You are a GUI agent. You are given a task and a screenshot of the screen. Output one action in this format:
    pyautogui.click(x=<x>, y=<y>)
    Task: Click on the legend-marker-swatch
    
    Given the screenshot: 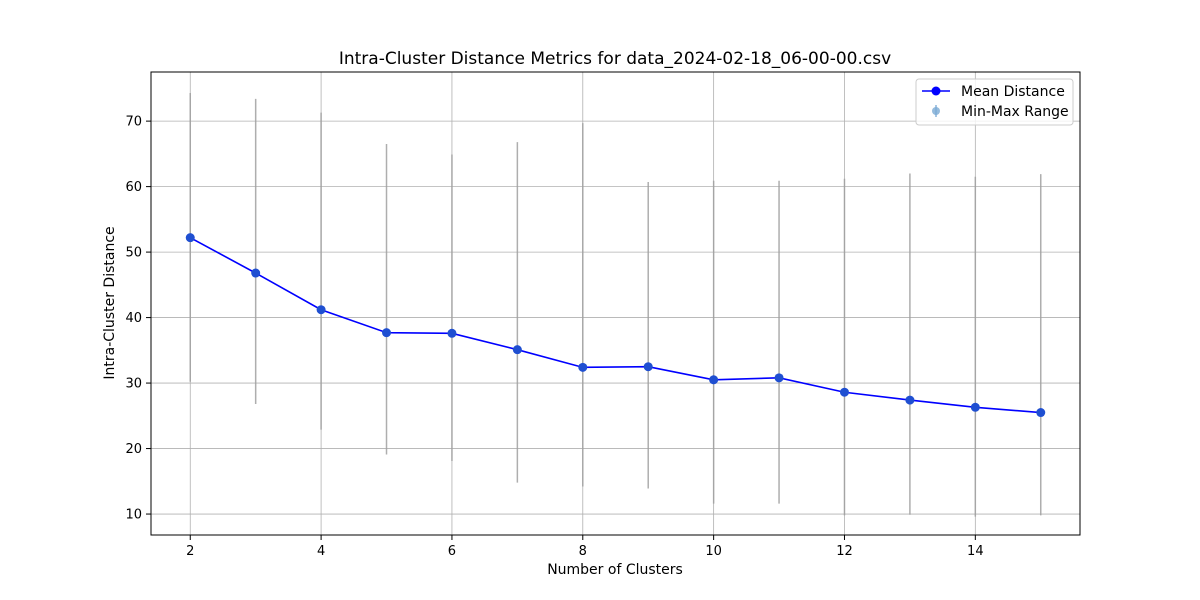 What is the action you would take?
    pyautogui.click(x=936, y=91)
    